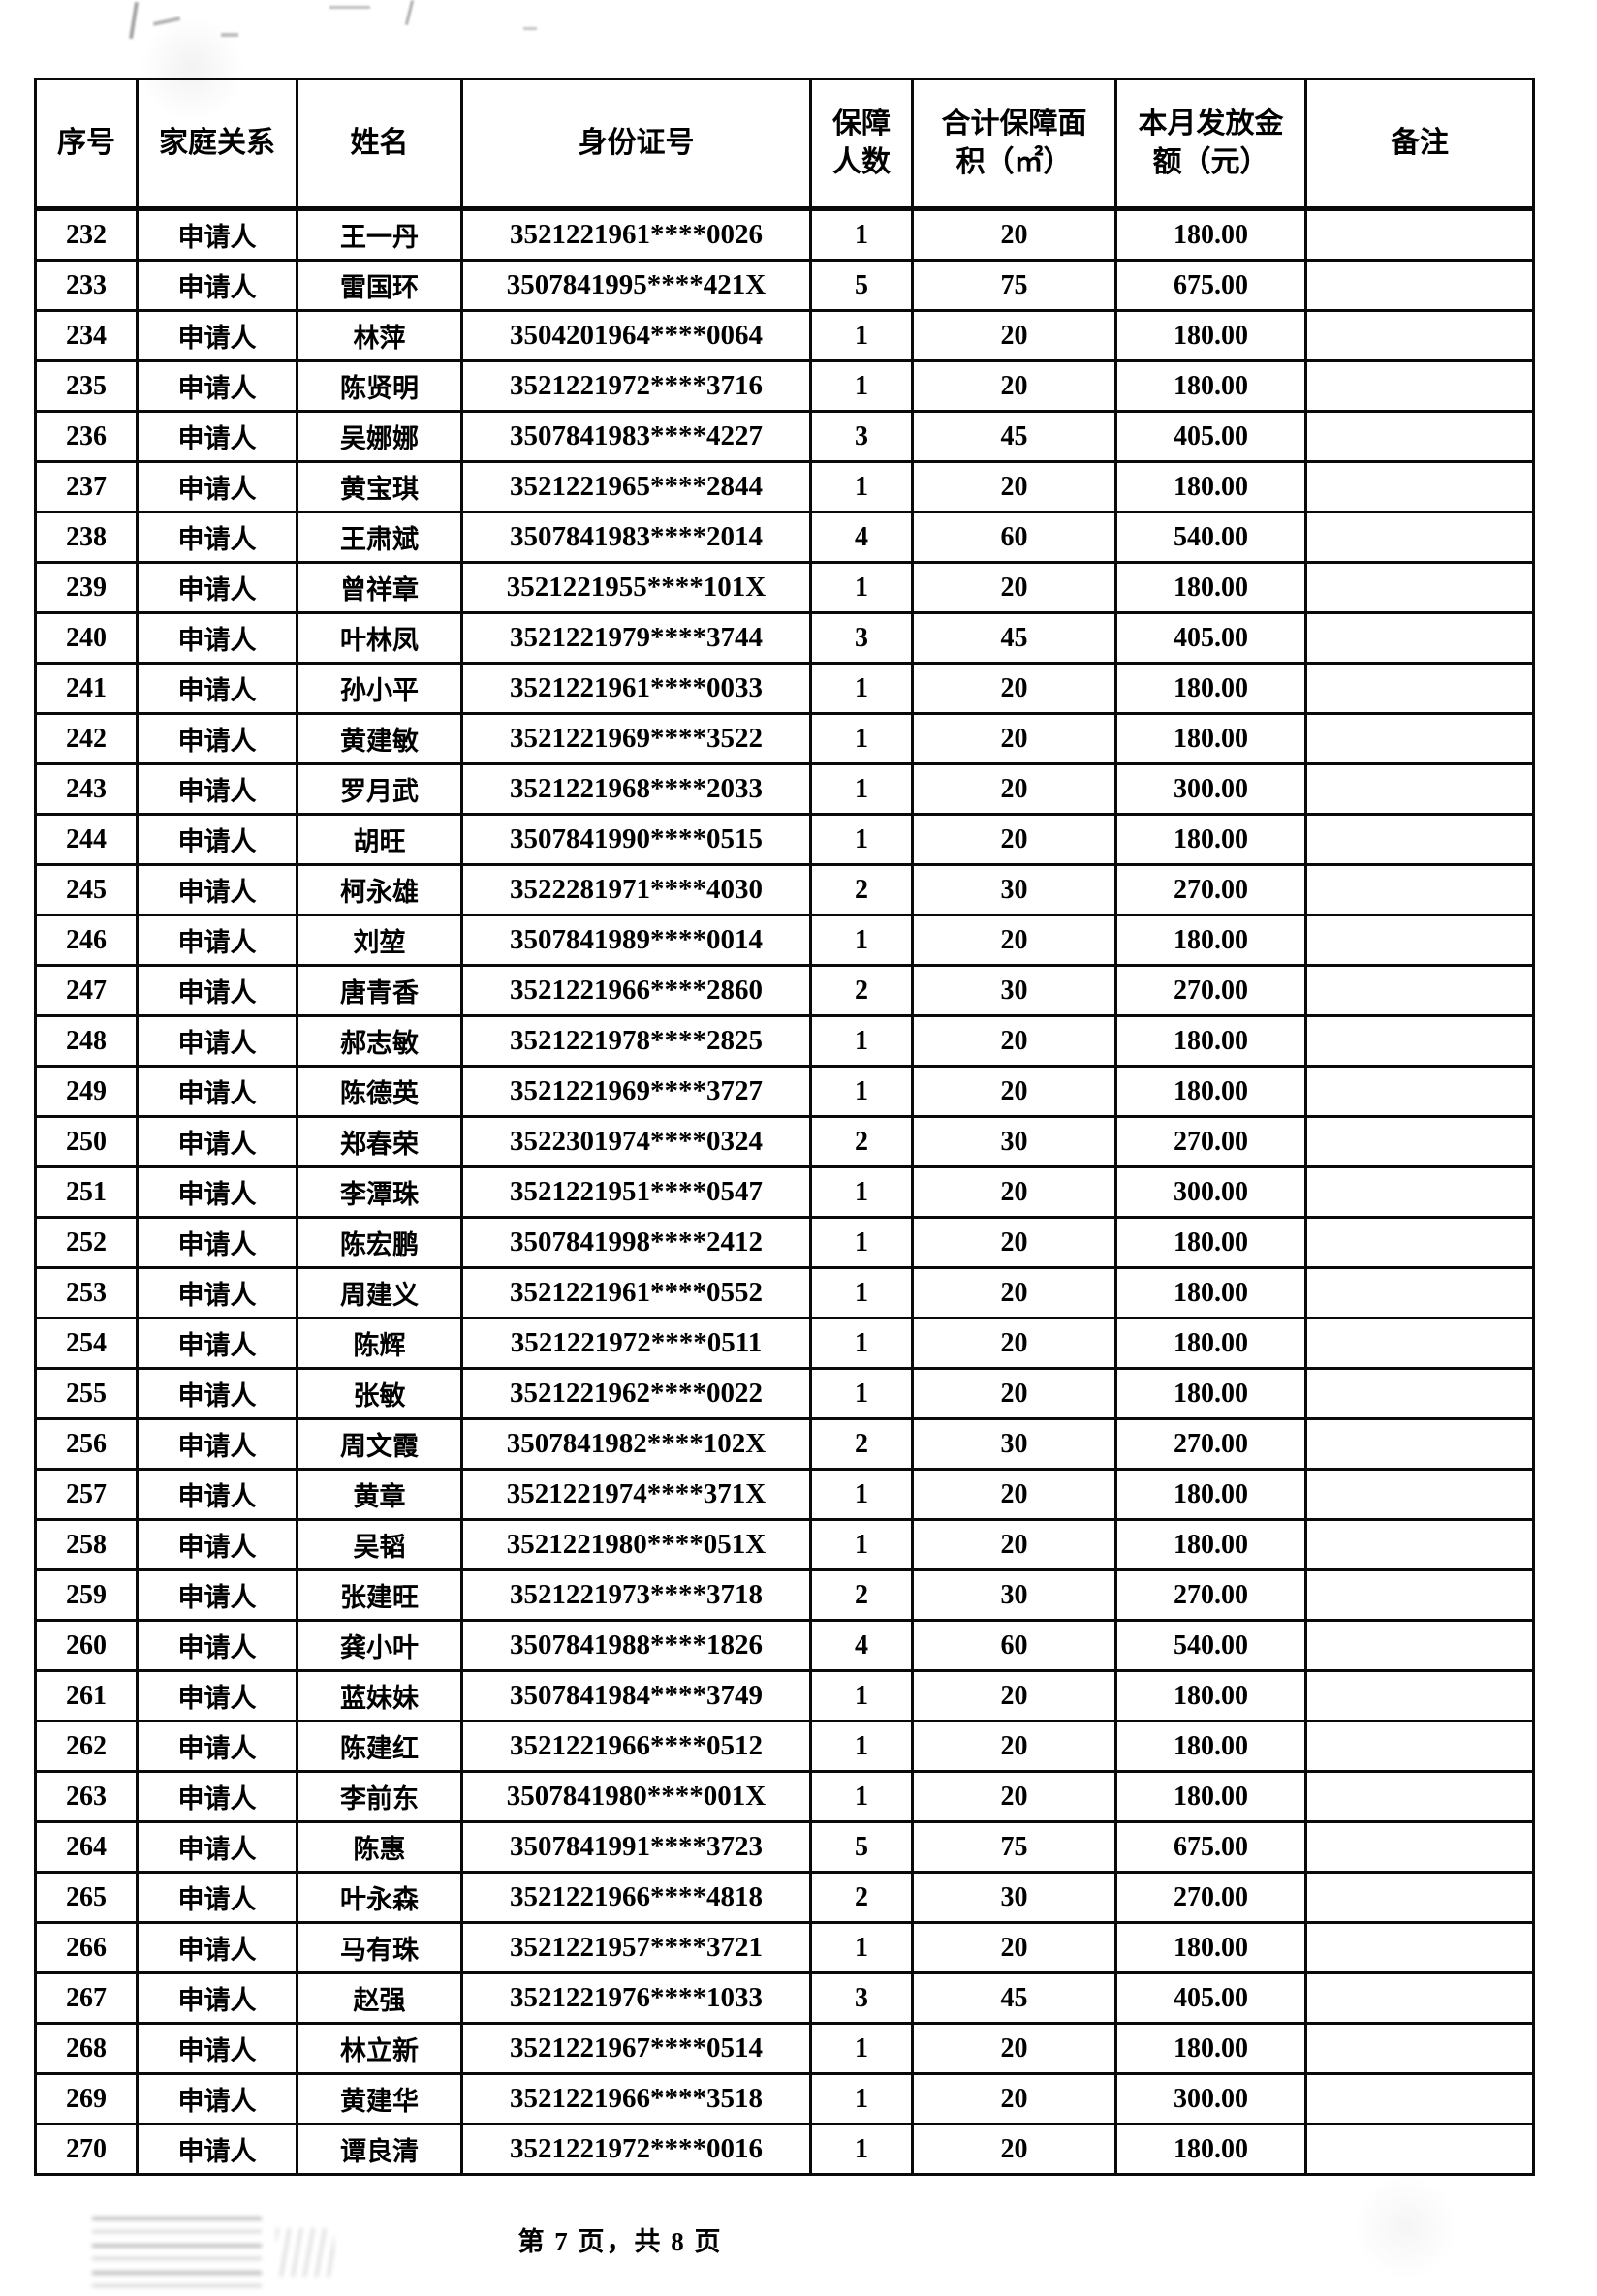  Describe the element at coordinates (86, 1292) in the screenshot. I see `cell-serial: 253` at that location.